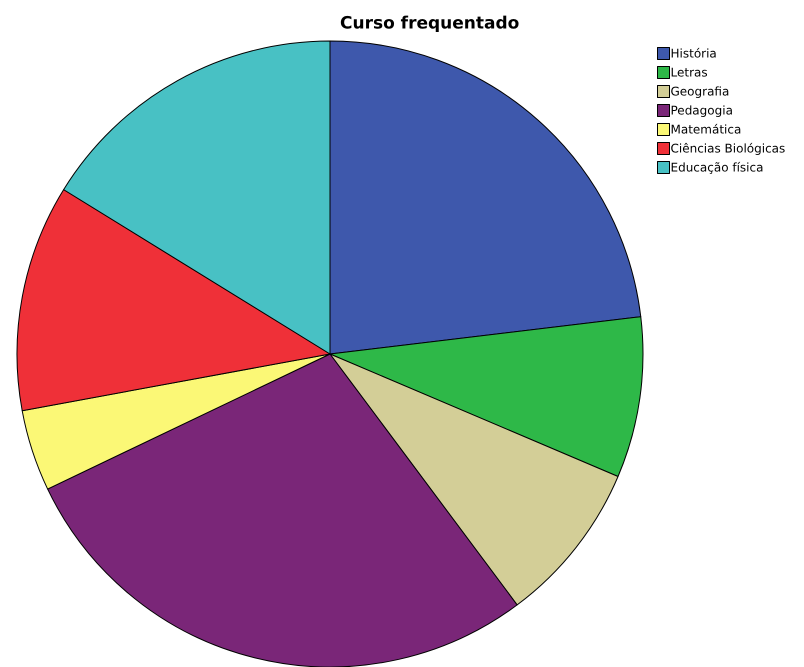 The image size is (804, 667). What do you see at coordinates (728, 149) in the screenshot?
I see `legend-label: Ciências Biológicas` at bounding box center [728, 149].